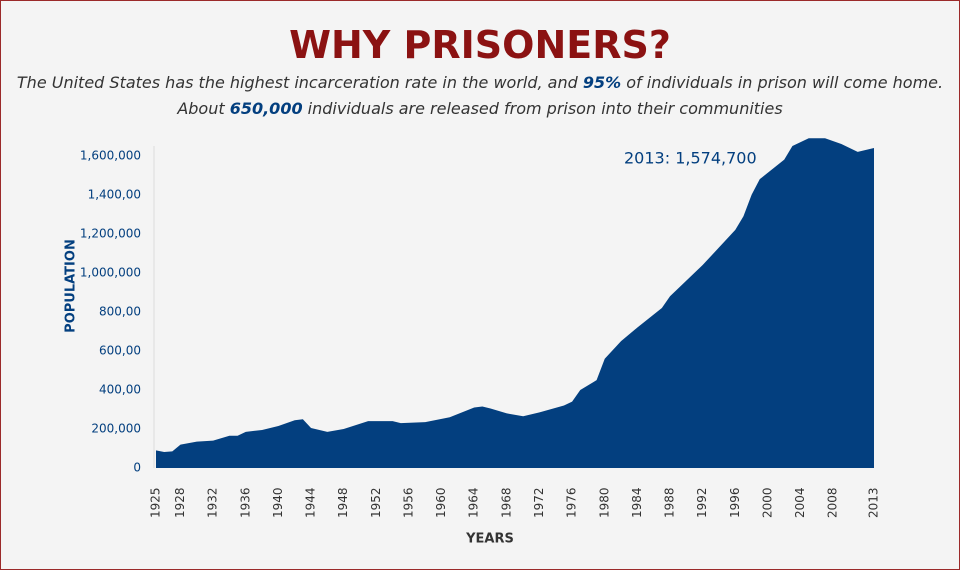 The height and width of the screenshot is (570, 960). What do you see at coordinates (266, 108) in the screenshot?
I see `subtitle-highlight: 650,000` at bounding box center [266, 108].